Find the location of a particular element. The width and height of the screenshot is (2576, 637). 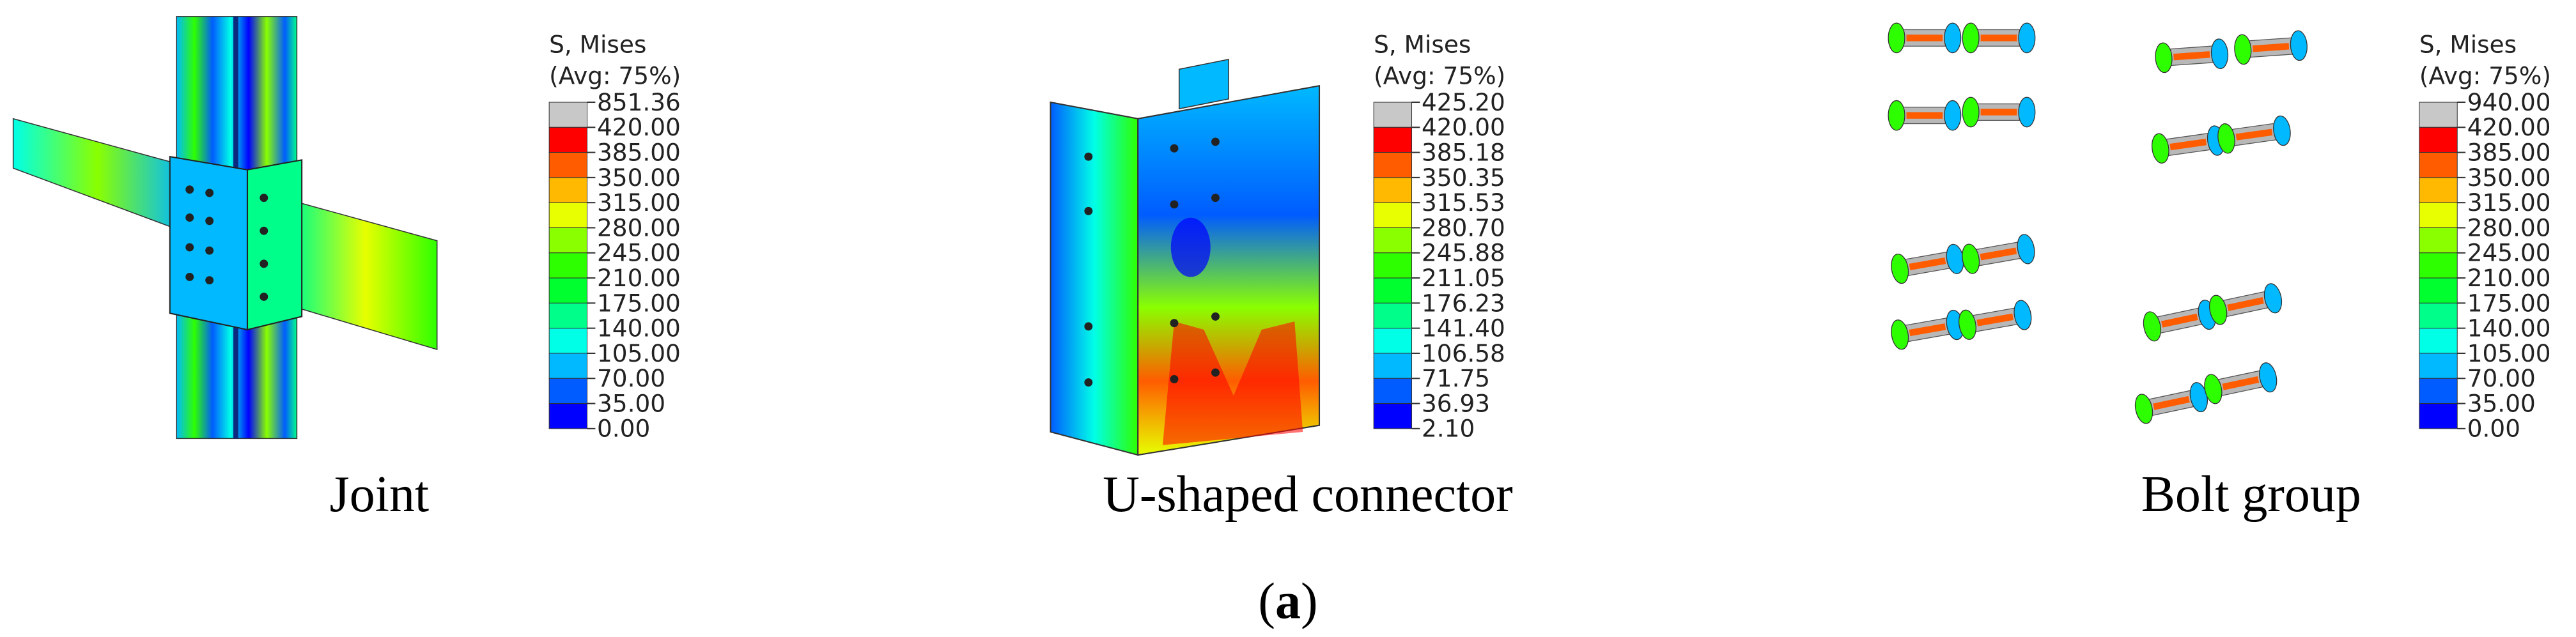

legend-label: 176.23 is located at coordinates (1463, 303).